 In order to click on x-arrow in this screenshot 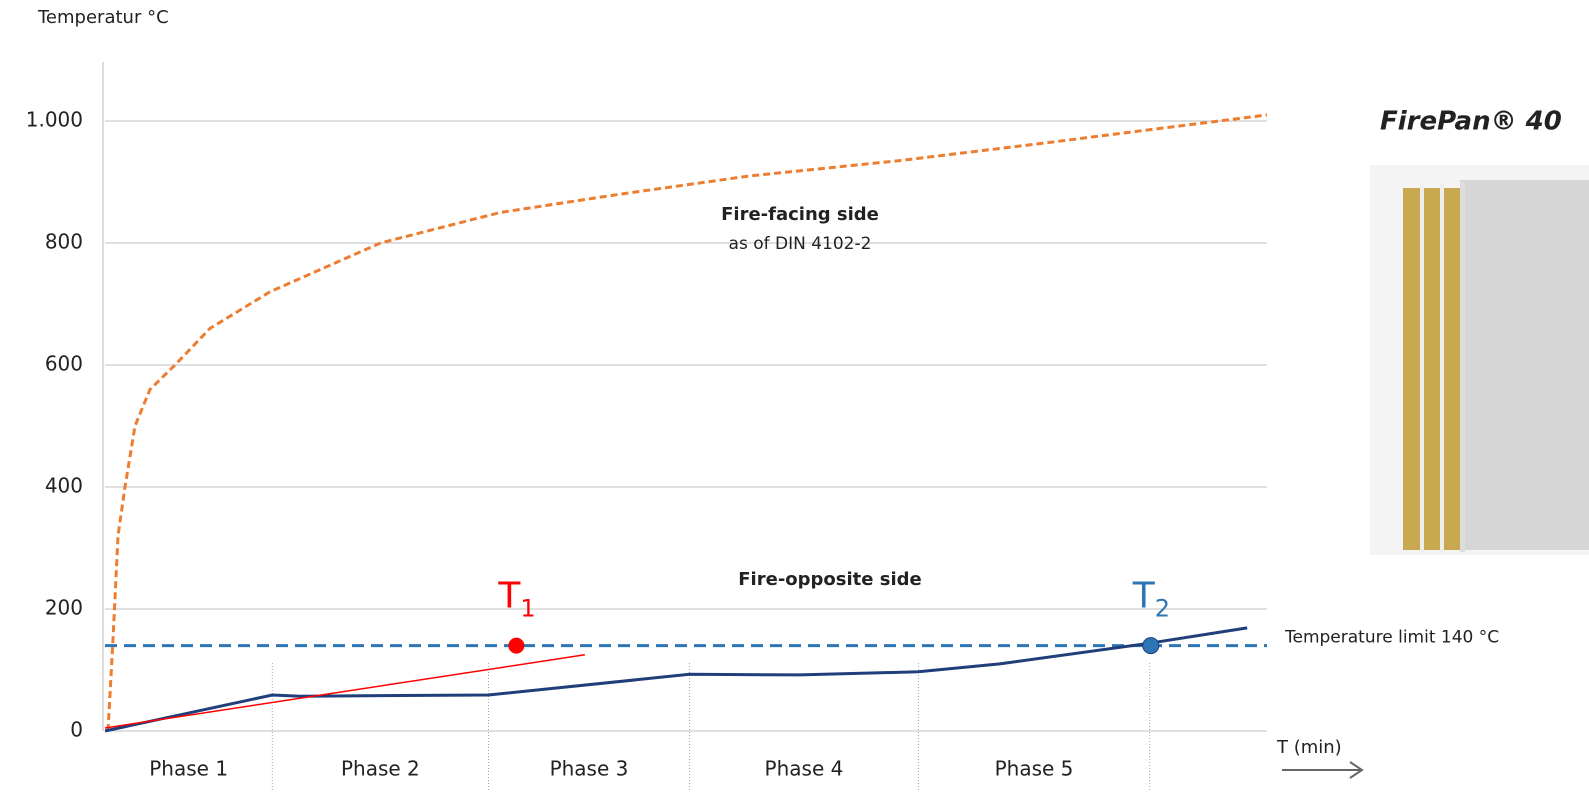, I will do `click(1323, 770)`.